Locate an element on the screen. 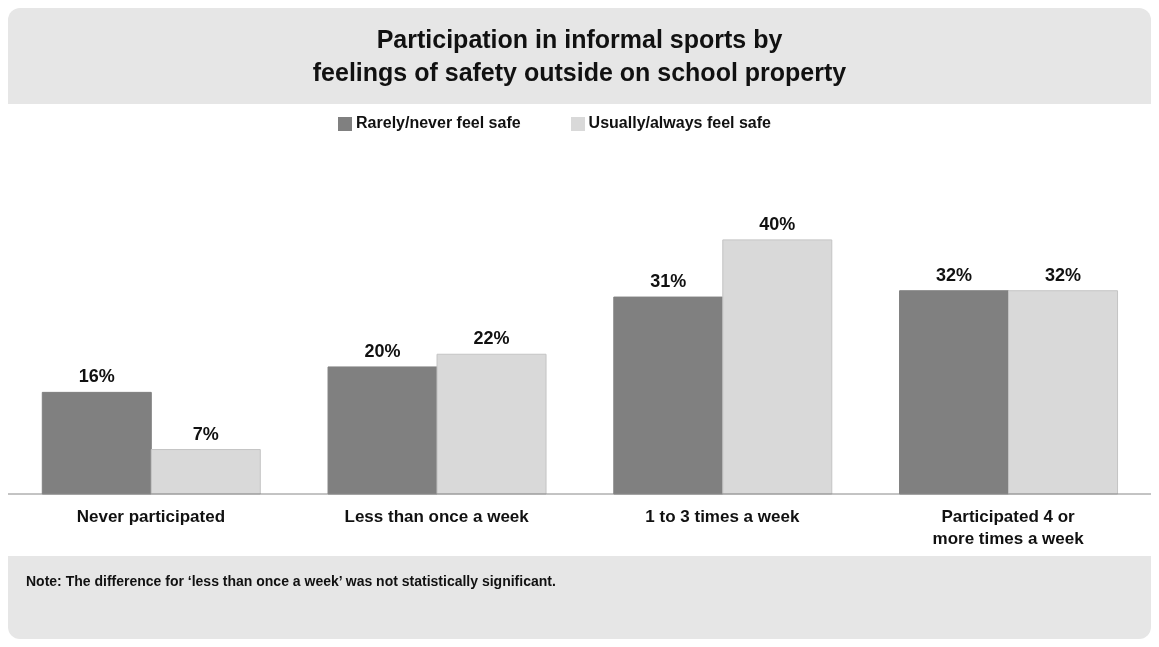  chart-title: Participation in informal sports by feelings of safety outside on school property is located at coordinates (579, 56).